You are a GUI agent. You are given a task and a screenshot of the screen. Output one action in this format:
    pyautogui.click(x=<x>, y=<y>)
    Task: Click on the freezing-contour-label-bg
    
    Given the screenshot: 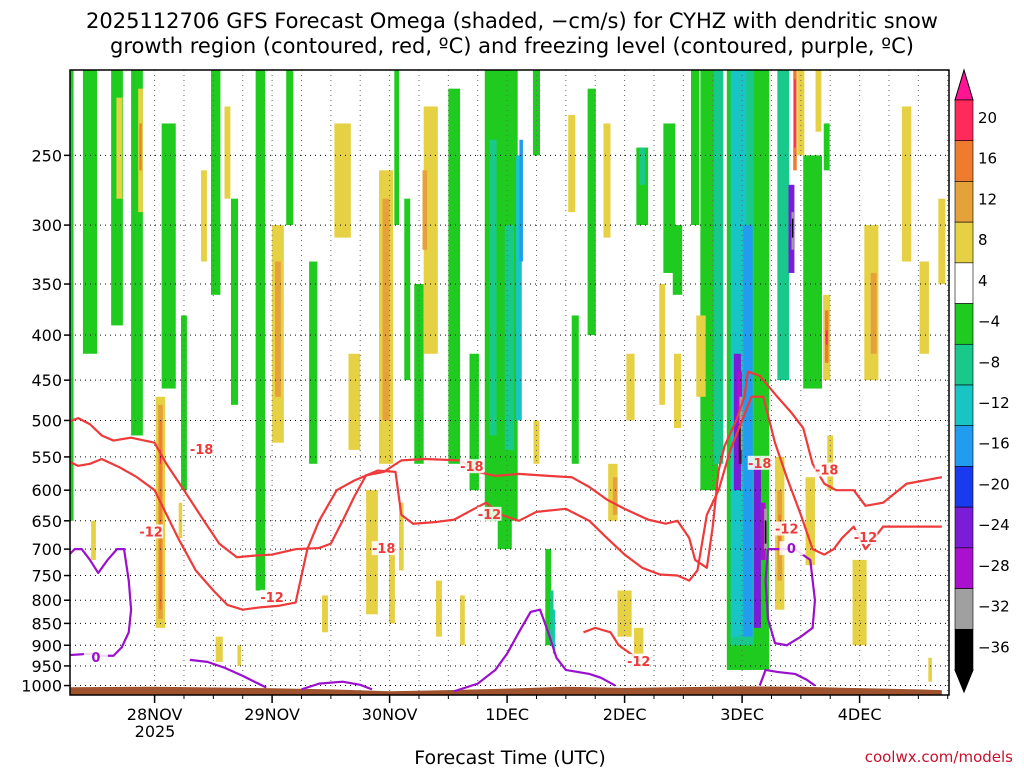 What is the action you would take?
    pyautogui.click(x=95, y=656)
    